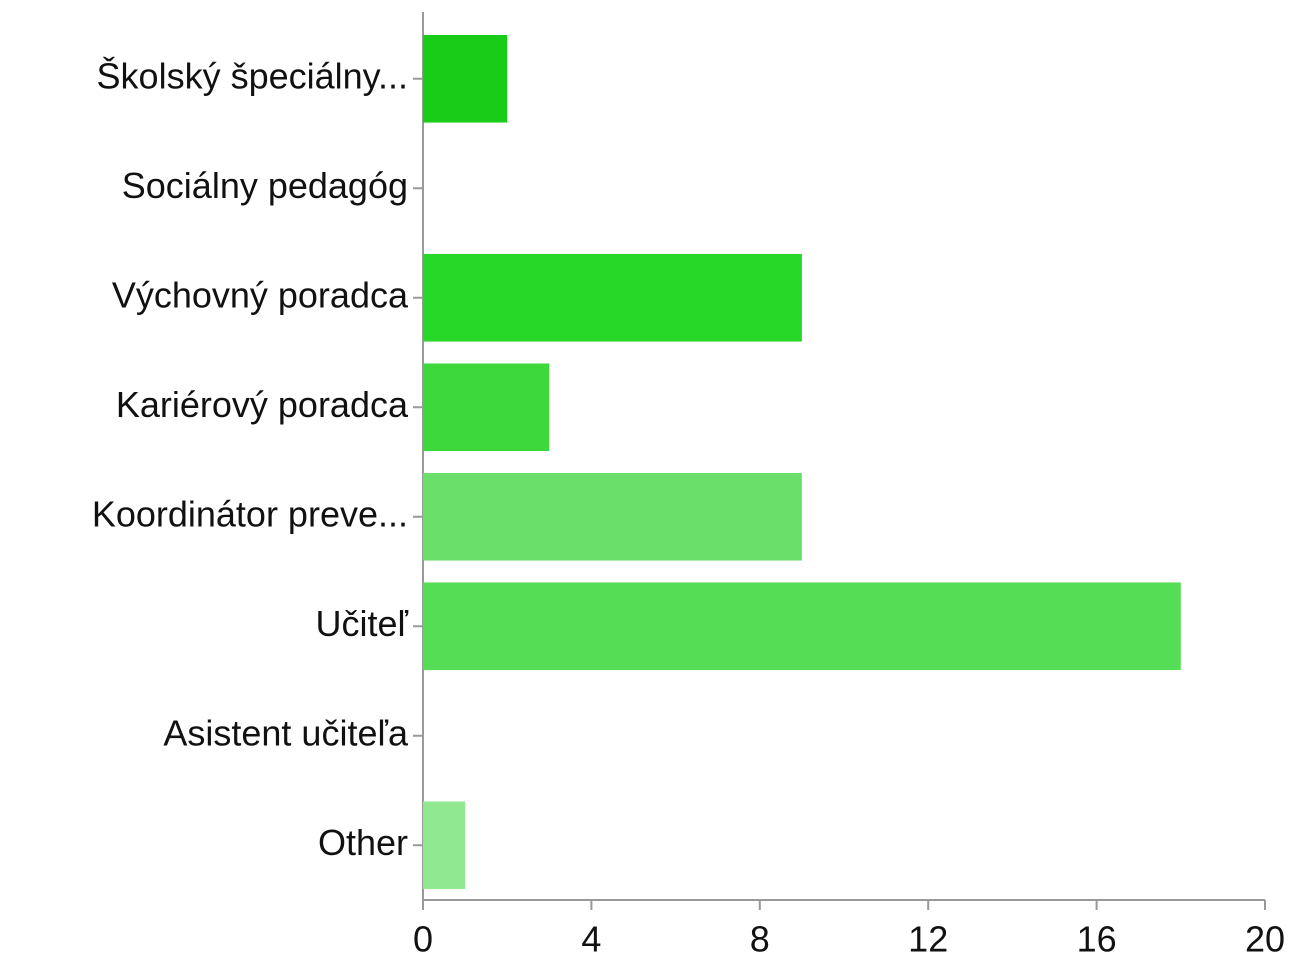 This screenshot has height=961, width=1293. What do you see at coordinates (928, 939) in the screenshot?
I see `x-tick-label: 12` at bounding box center [928, 939].